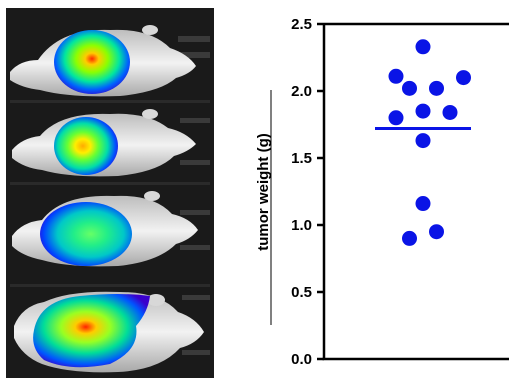 The width and height of the screenshot is (509, 380). What do you see at coordinates (301, 24) in the screenshot?
I see `y-tick-label: 2.5` at bounding box center [301, 24].